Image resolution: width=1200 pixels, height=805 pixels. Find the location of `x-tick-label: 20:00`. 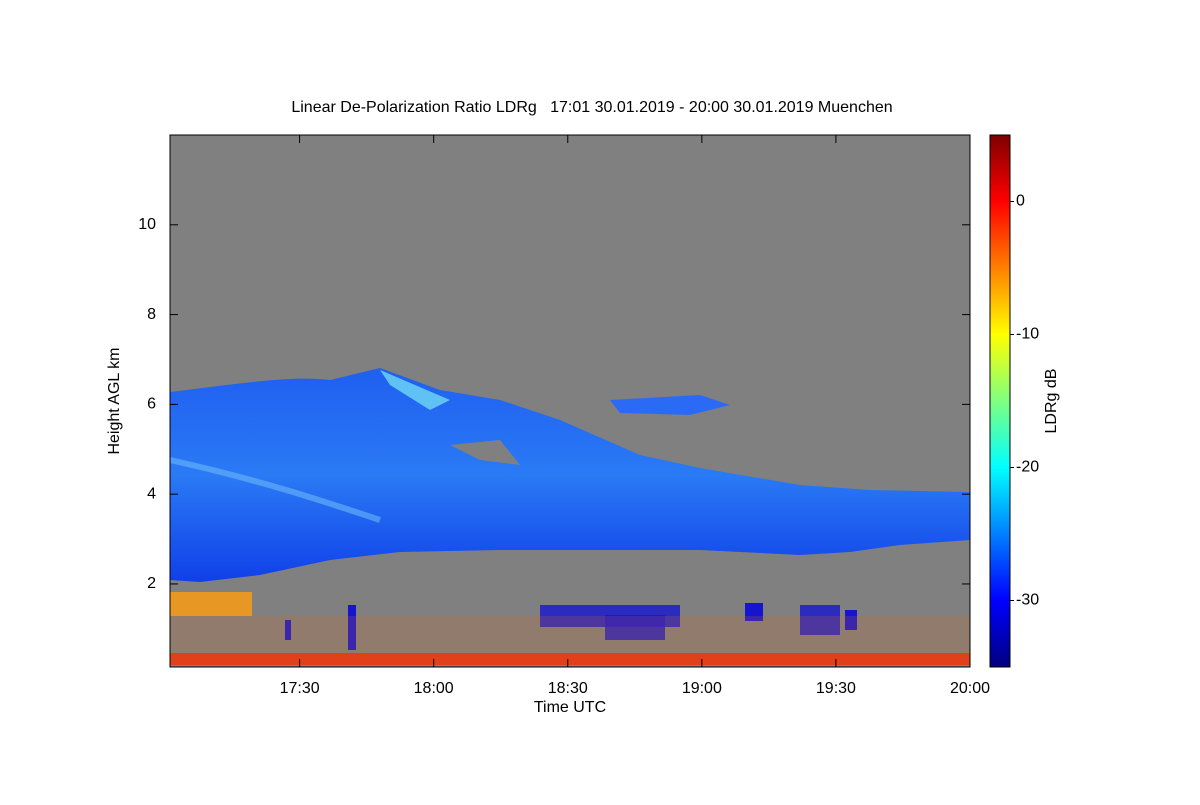

x-tick-label: 20:00 is located at coordinates (970, 688).